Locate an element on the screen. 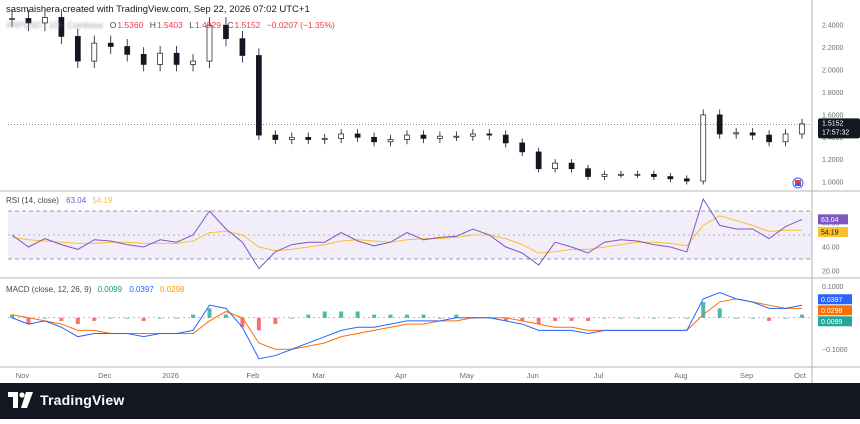 The image size is (860, 424). x-tick-label: May is located at coordinates (467, 375).